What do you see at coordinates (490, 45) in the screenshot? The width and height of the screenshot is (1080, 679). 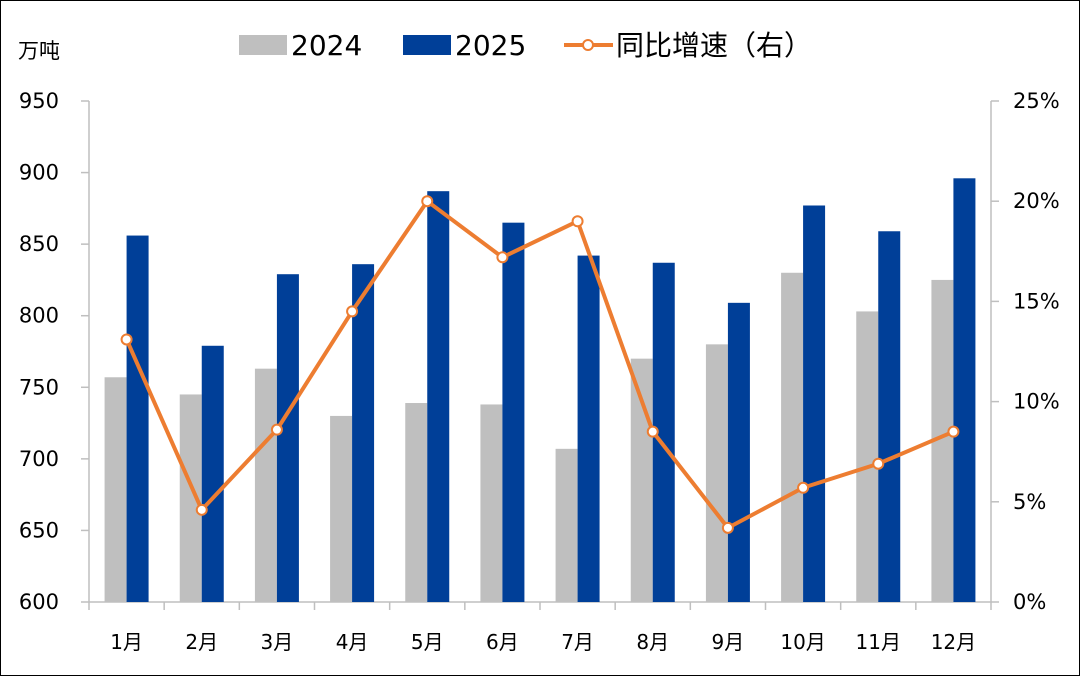 I see `legend-label-2025: 2025` at bounding box center [490, 45].